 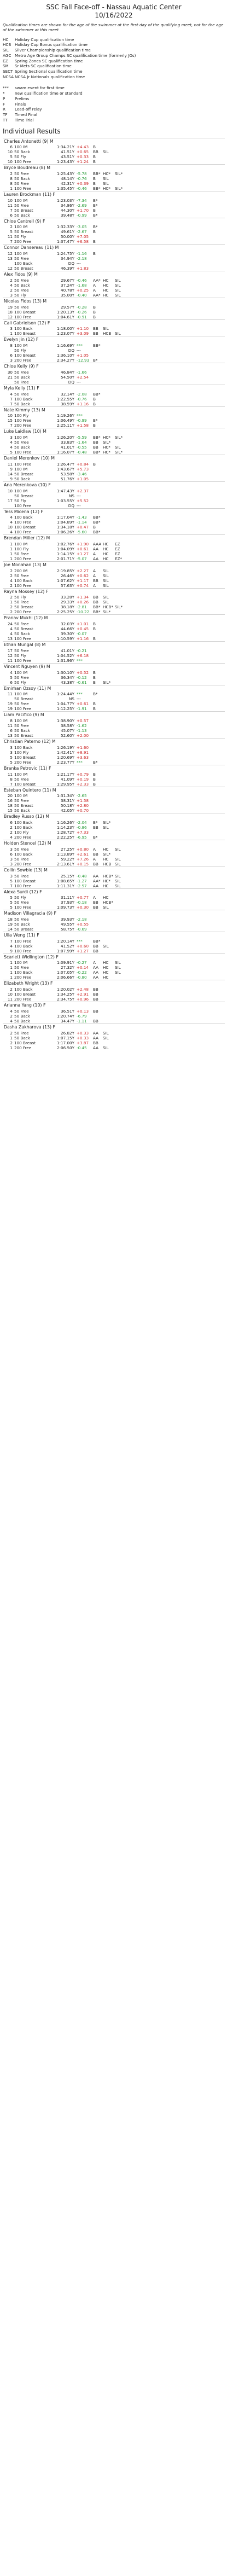 What do you see at coordinates (114, 1021) in the screenshot?
I see `event-row: 4 50 Back 34.47Y -1.11 BB` at bounding box center [114, 1021].